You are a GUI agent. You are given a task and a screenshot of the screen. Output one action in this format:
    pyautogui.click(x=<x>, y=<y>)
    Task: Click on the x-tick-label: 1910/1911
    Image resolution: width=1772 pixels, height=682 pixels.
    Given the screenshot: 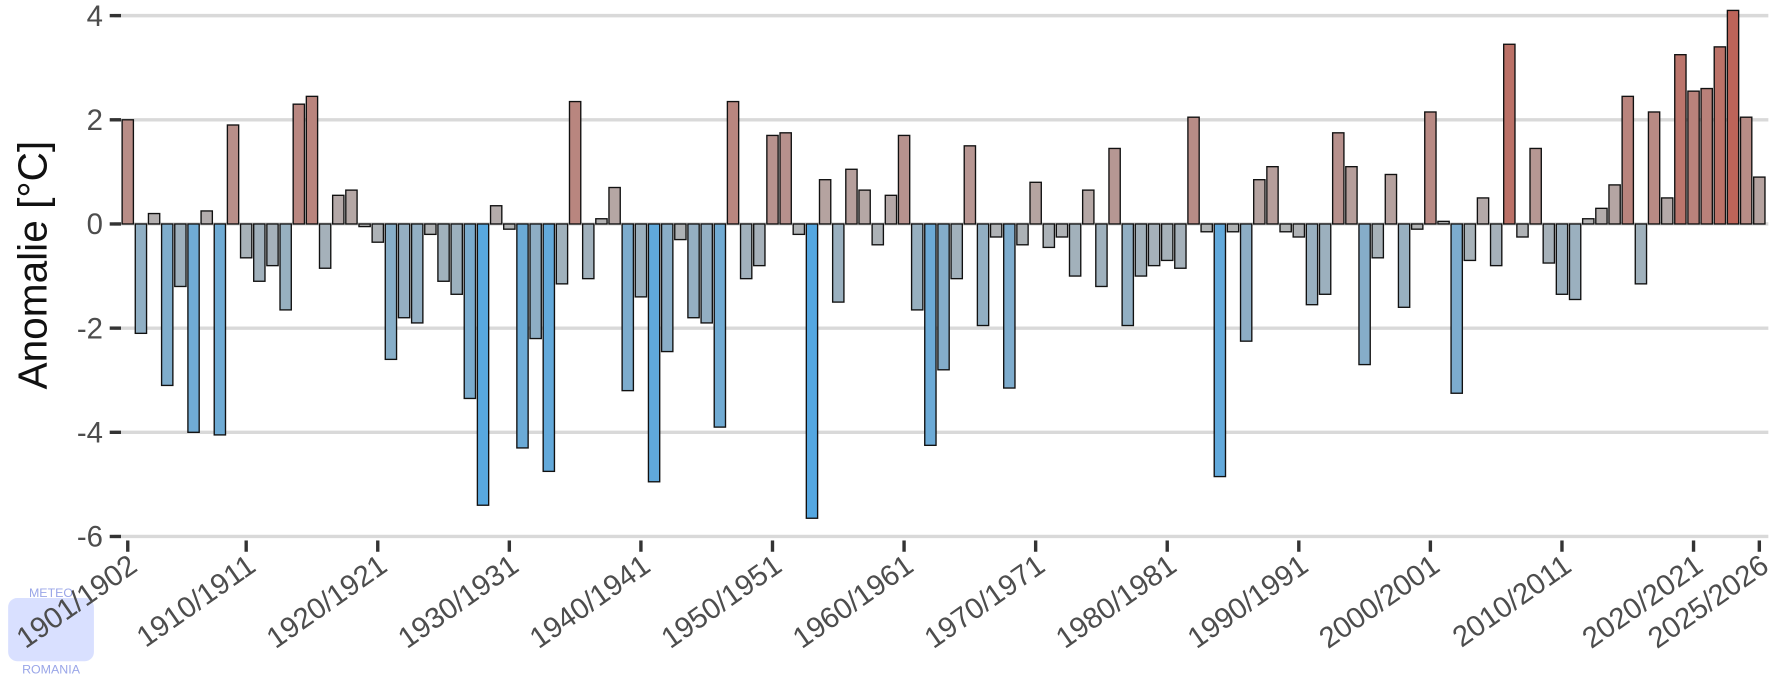 What is the action you would take?
    pyautogui.click(x=196, y=601)
    